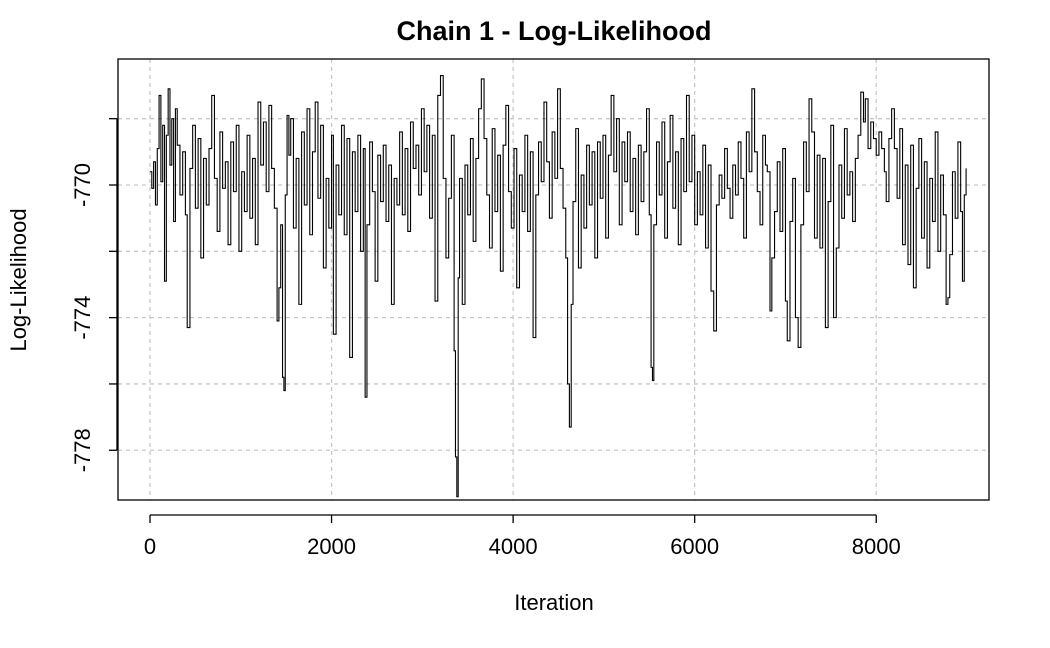 Image resolution: width=1050 pixels, height=648 pixels. I want to click on y-tick-label: -770, so click(82, 185).